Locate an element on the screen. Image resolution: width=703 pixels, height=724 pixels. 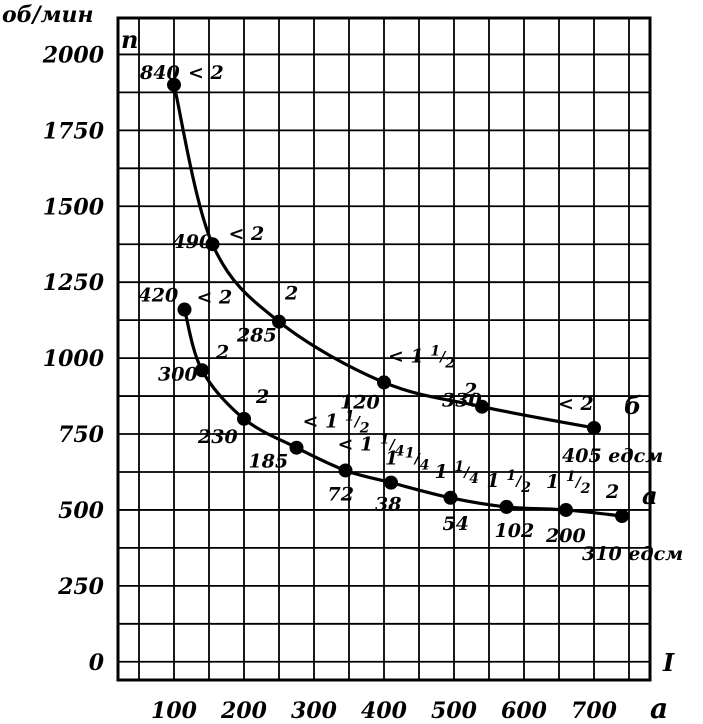
point-label: 54 is located at coordinates (456, 524).